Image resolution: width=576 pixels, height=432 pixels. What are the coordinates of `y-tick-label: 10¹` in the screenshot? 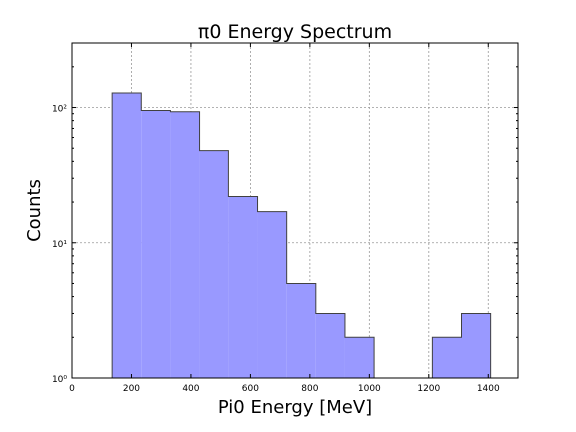 It's located at (59, 245).